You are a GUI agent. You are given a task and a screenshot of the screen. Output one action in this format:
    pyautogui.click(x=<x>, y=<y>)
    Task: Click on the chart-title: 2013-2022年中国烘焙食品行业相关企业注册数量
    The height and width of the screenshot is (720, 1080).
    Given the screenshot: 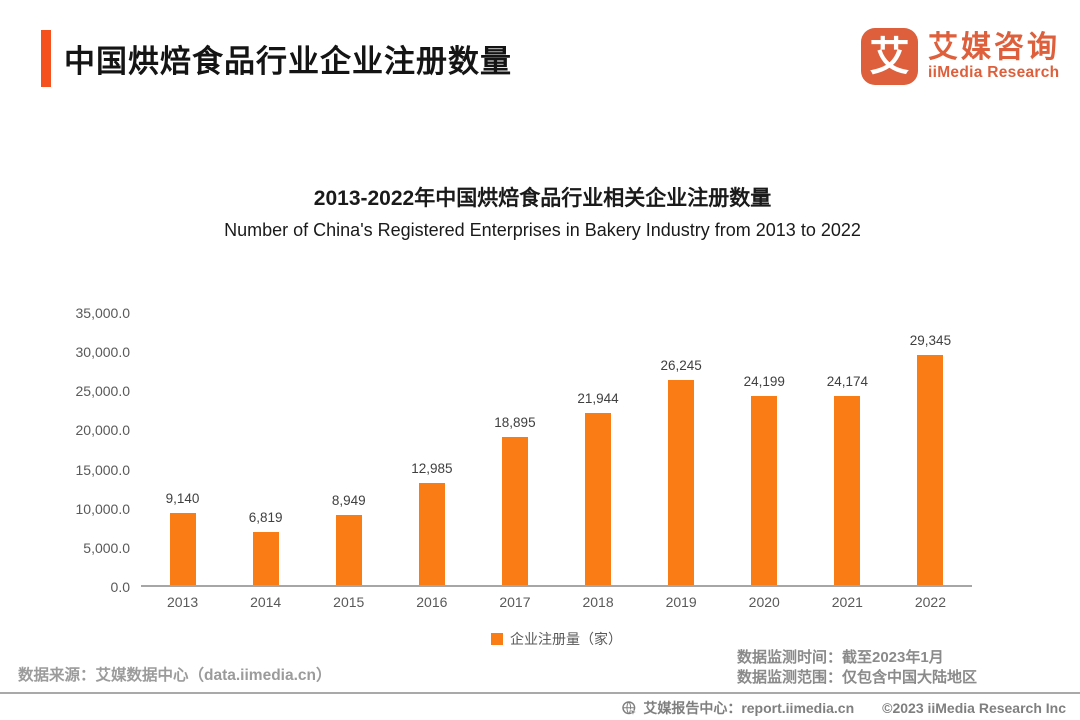 What is the action you would take?
    pyautogui.click(x=542, y=198)
    